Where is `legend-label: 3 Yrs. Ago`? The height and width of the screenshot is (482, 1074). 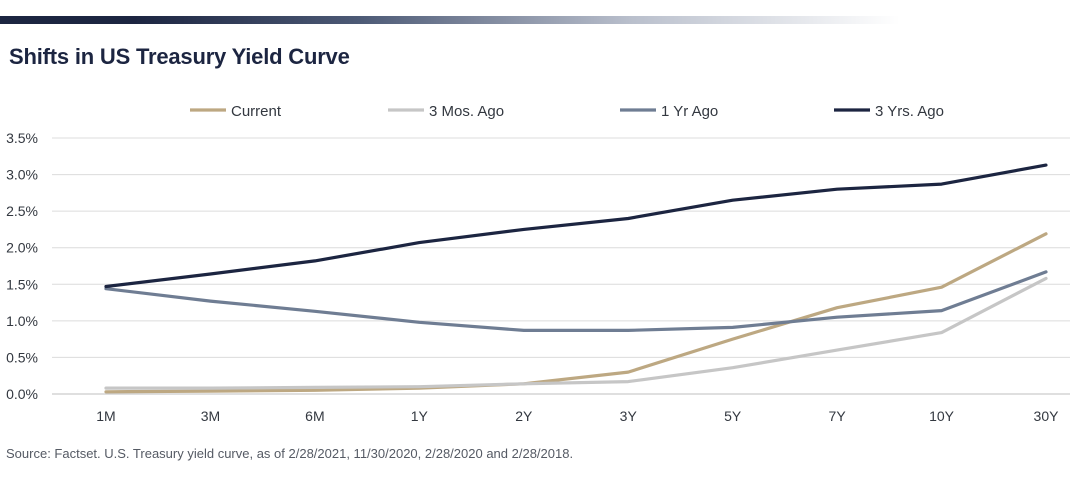
legend-label: 3 Yrs. Ago is located at coordinates (909, 111).